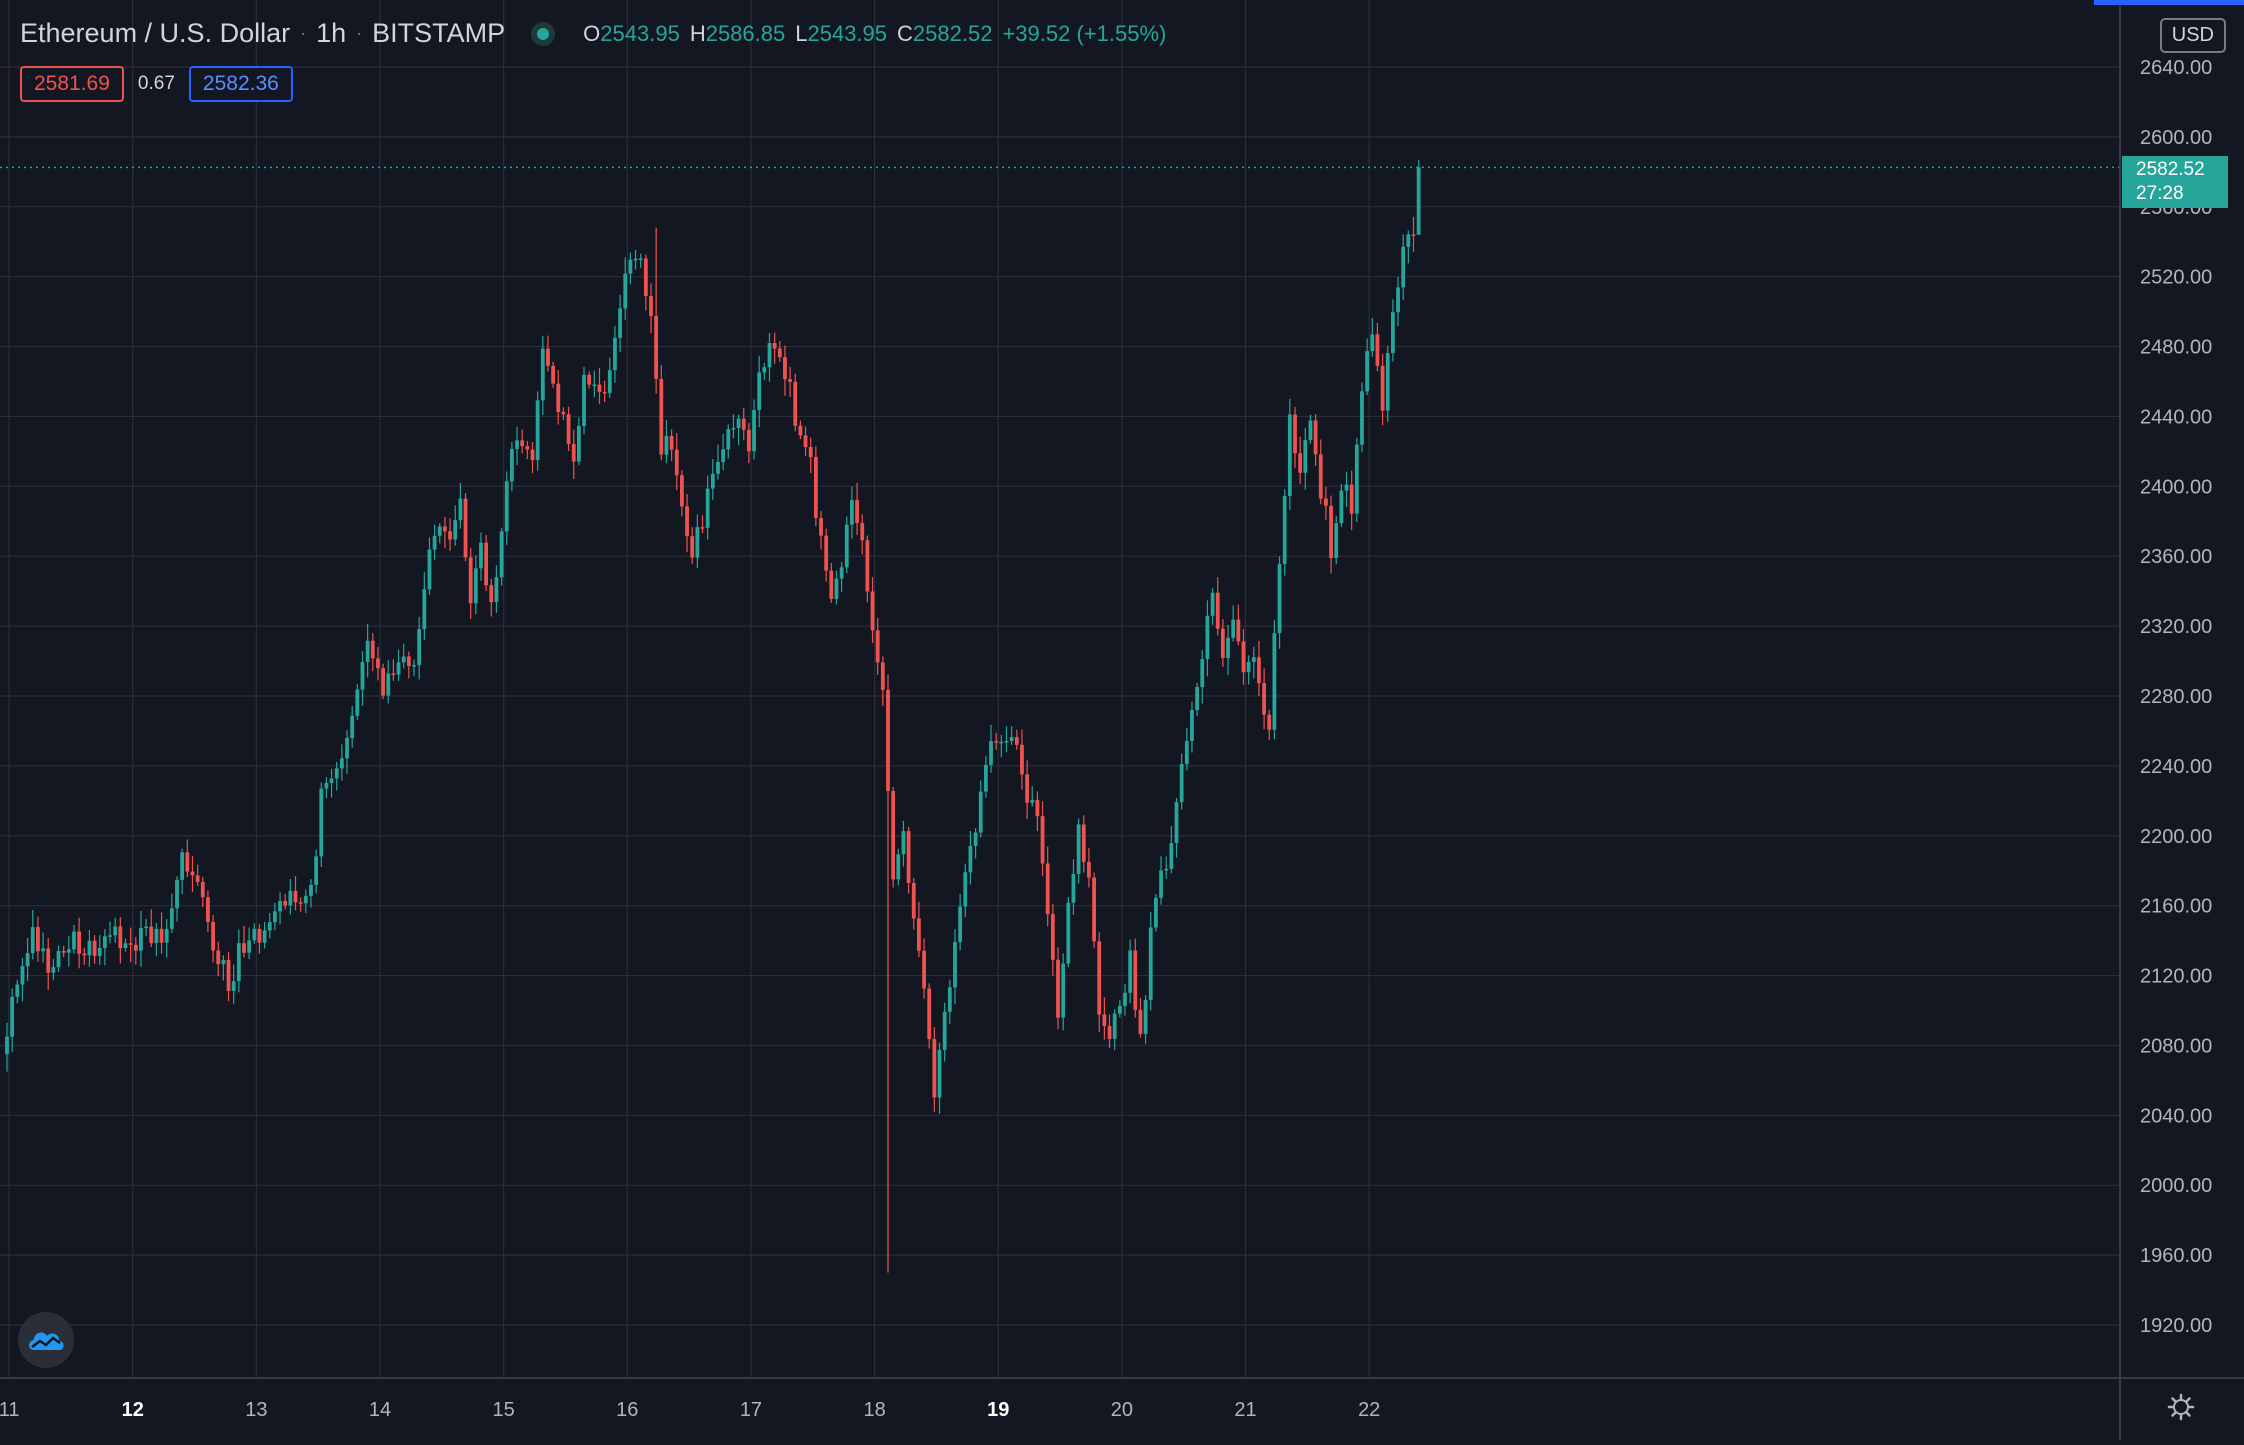  What do you see at coordinates (543, 33) in the screenshot?
I see `market-open-dot-icon` at bounding box center [543, 33].